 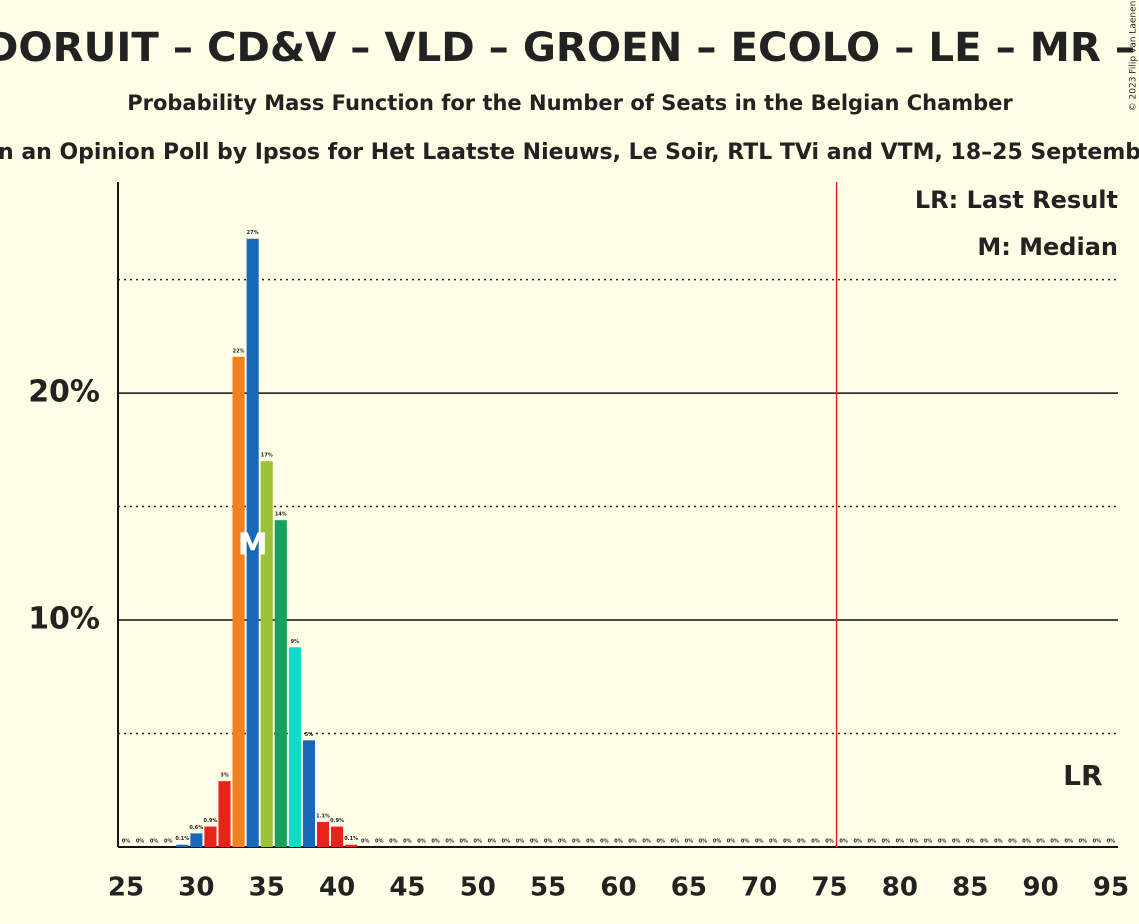 What do you see at coordinates (407, 888) in the screenshot?
I see `x-tick-label: 45` at bounding box center [407, 888].